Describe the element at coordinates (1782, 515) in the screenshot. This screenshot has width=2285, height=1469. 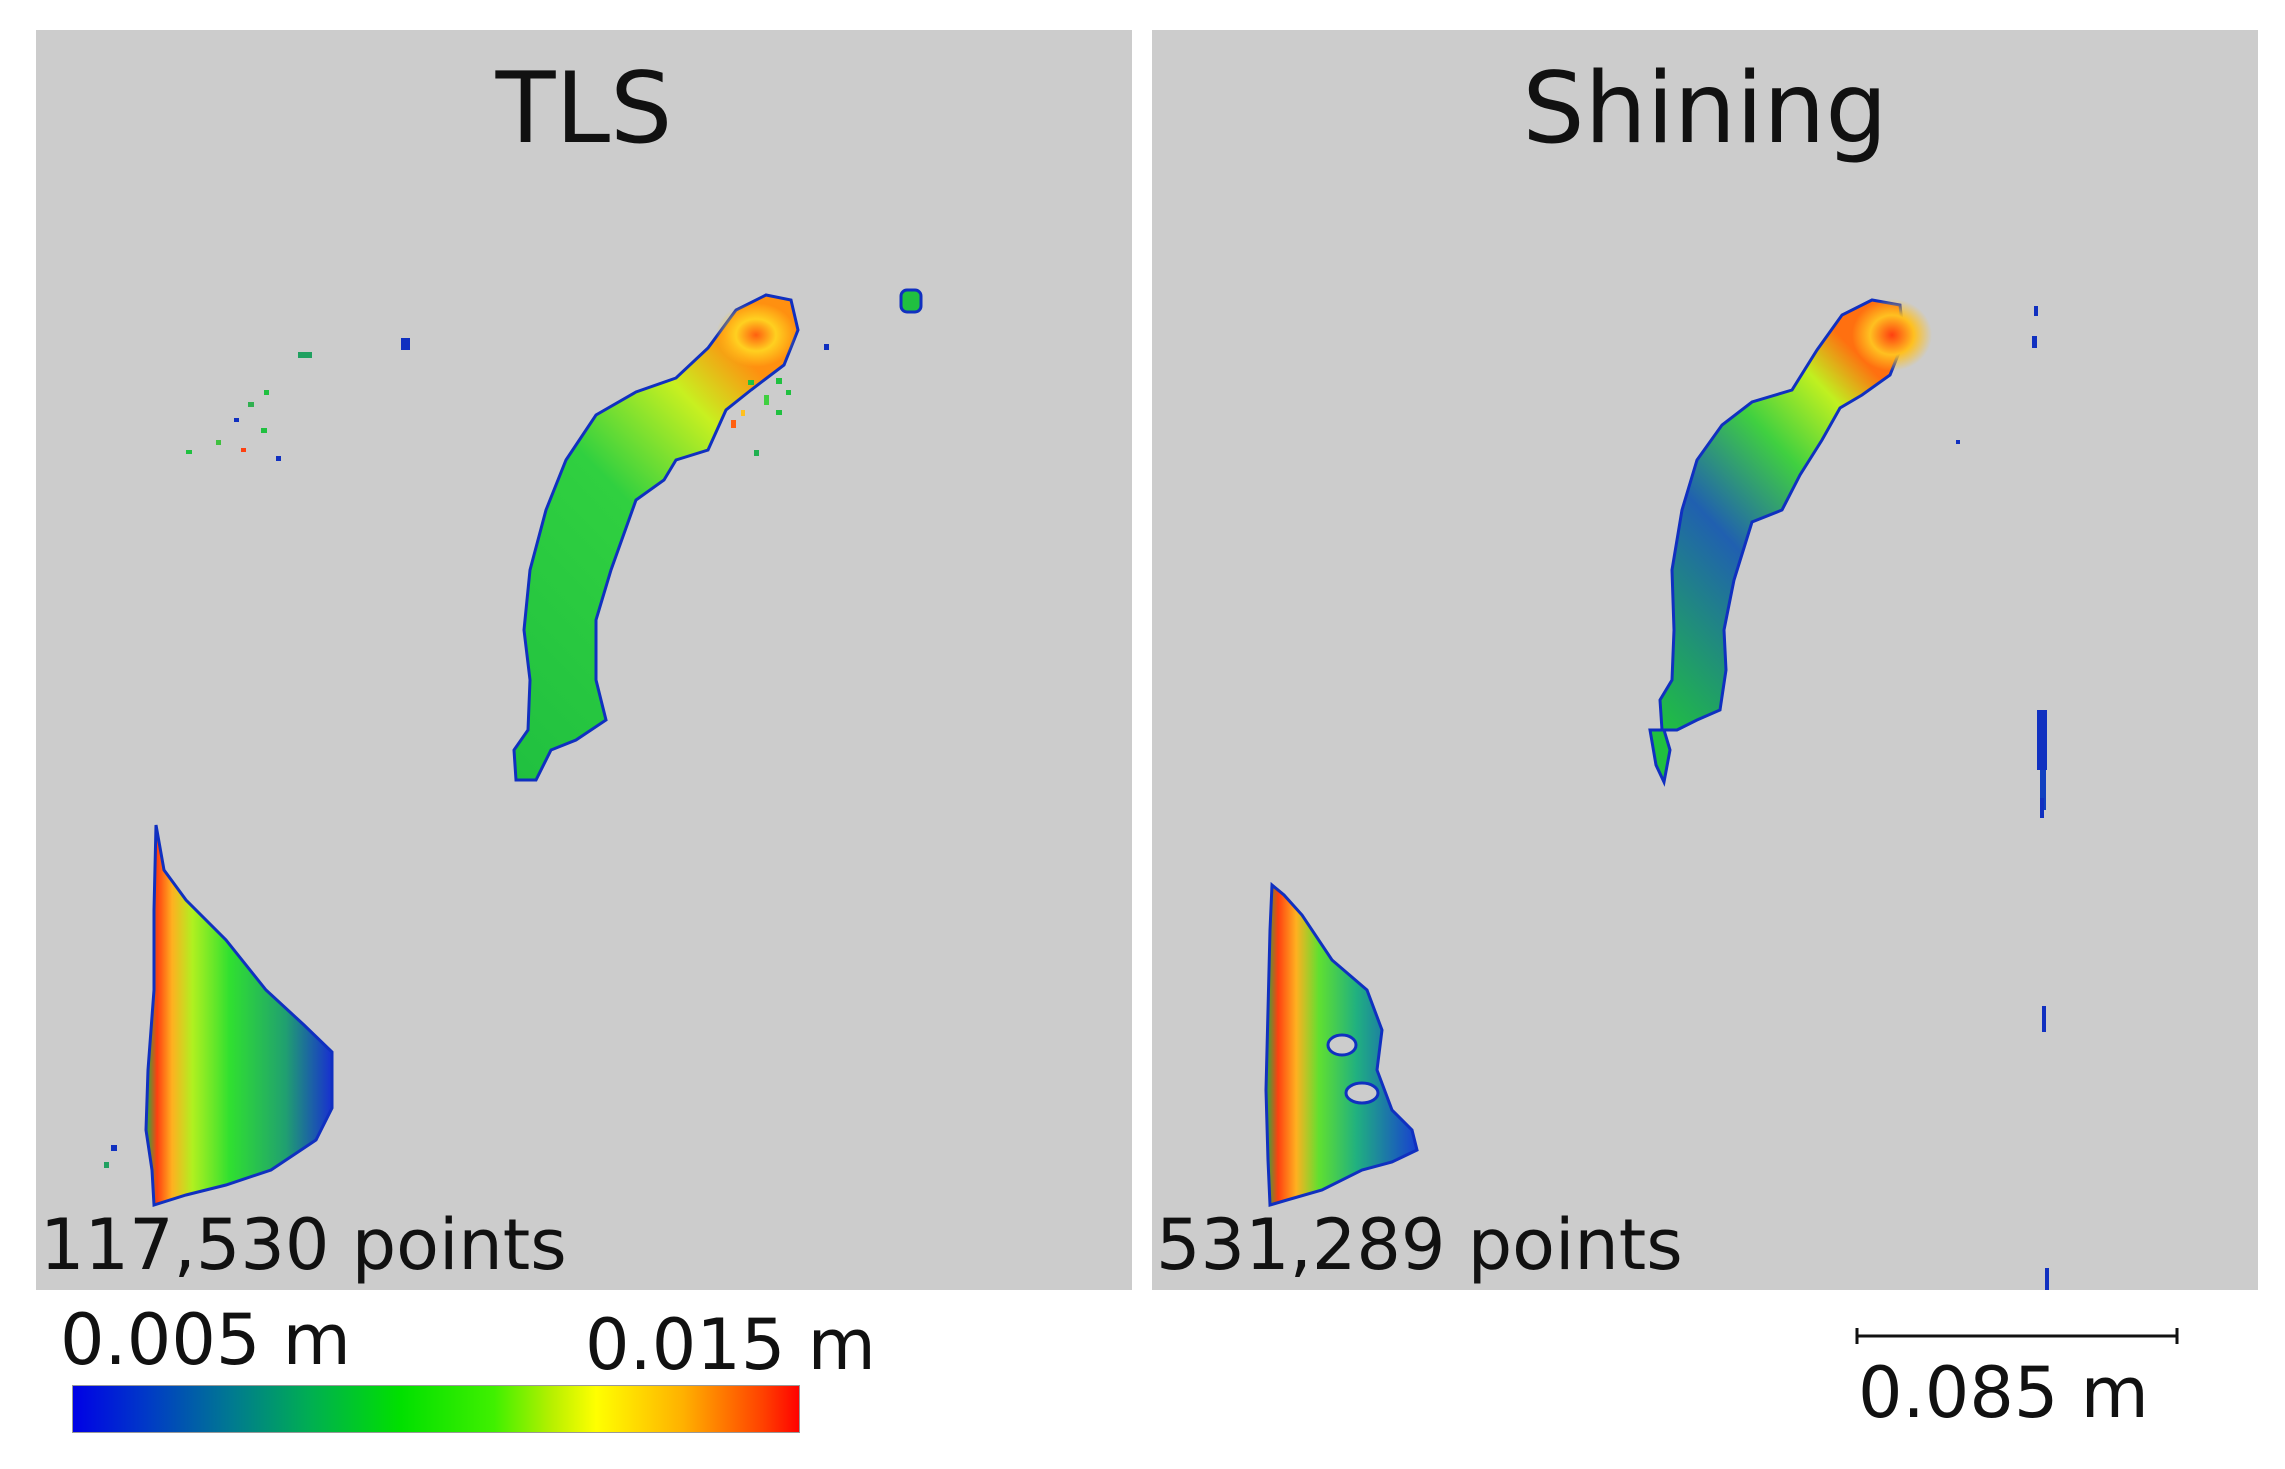
I see `shining-arm-region` at that location.